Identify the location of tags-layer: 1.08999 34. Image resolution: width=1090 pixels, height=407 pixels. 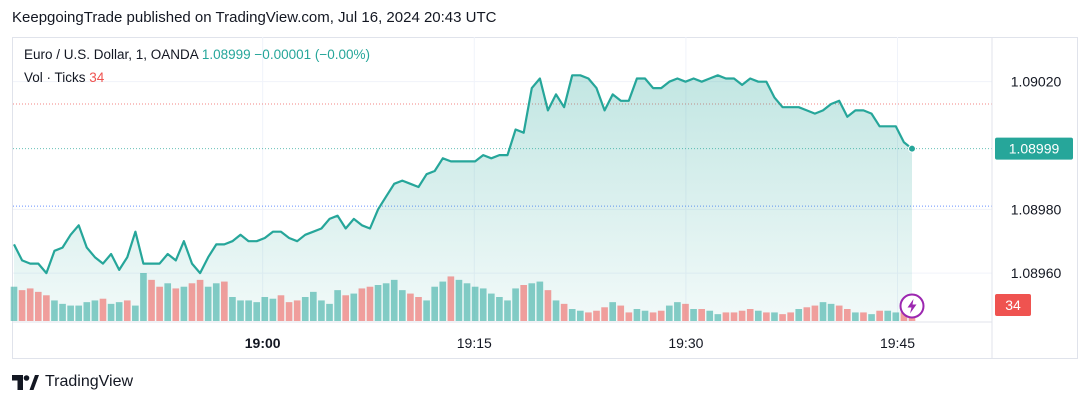
(1034, 226).